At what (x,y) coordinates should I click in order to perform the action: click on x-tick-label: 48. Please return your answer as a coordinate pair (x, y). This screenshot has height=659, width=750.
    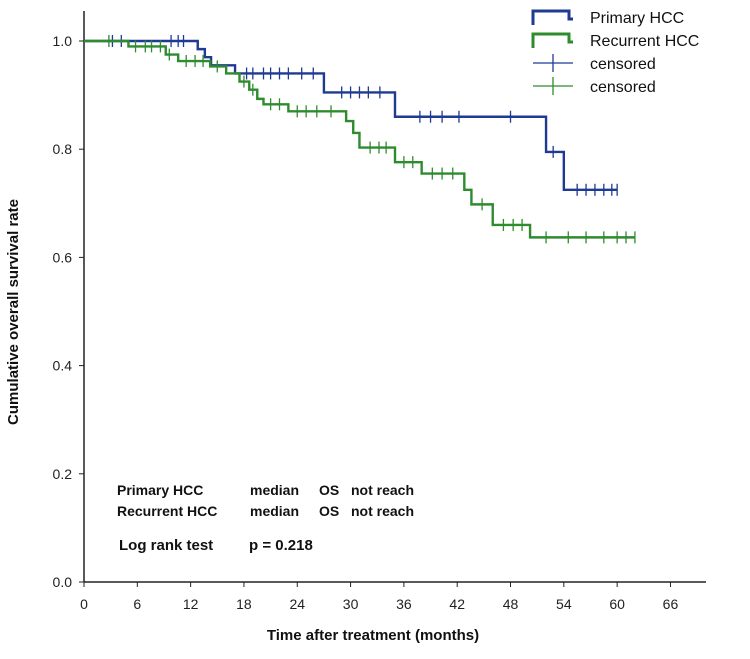
    Looking at the image, I should click on (511, 604).